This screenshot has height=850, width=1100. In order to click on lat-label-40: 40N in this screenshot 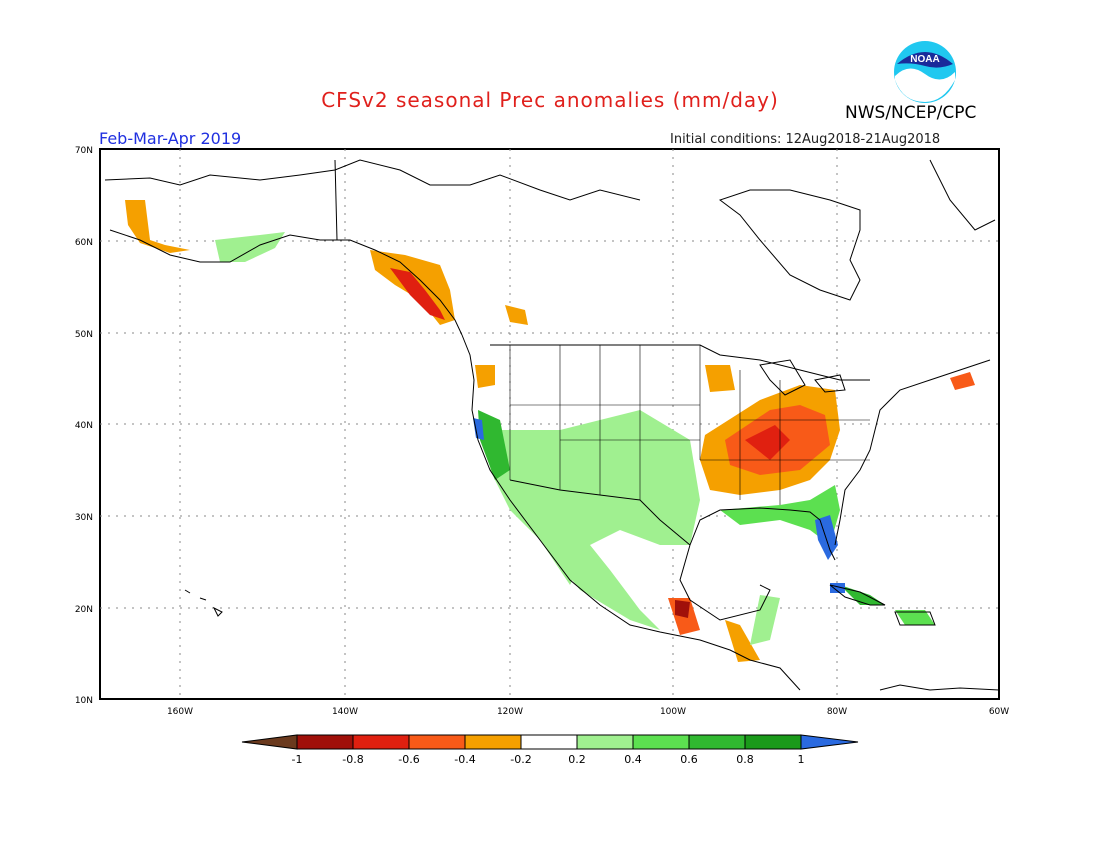, I will do `click(84, 426)`.